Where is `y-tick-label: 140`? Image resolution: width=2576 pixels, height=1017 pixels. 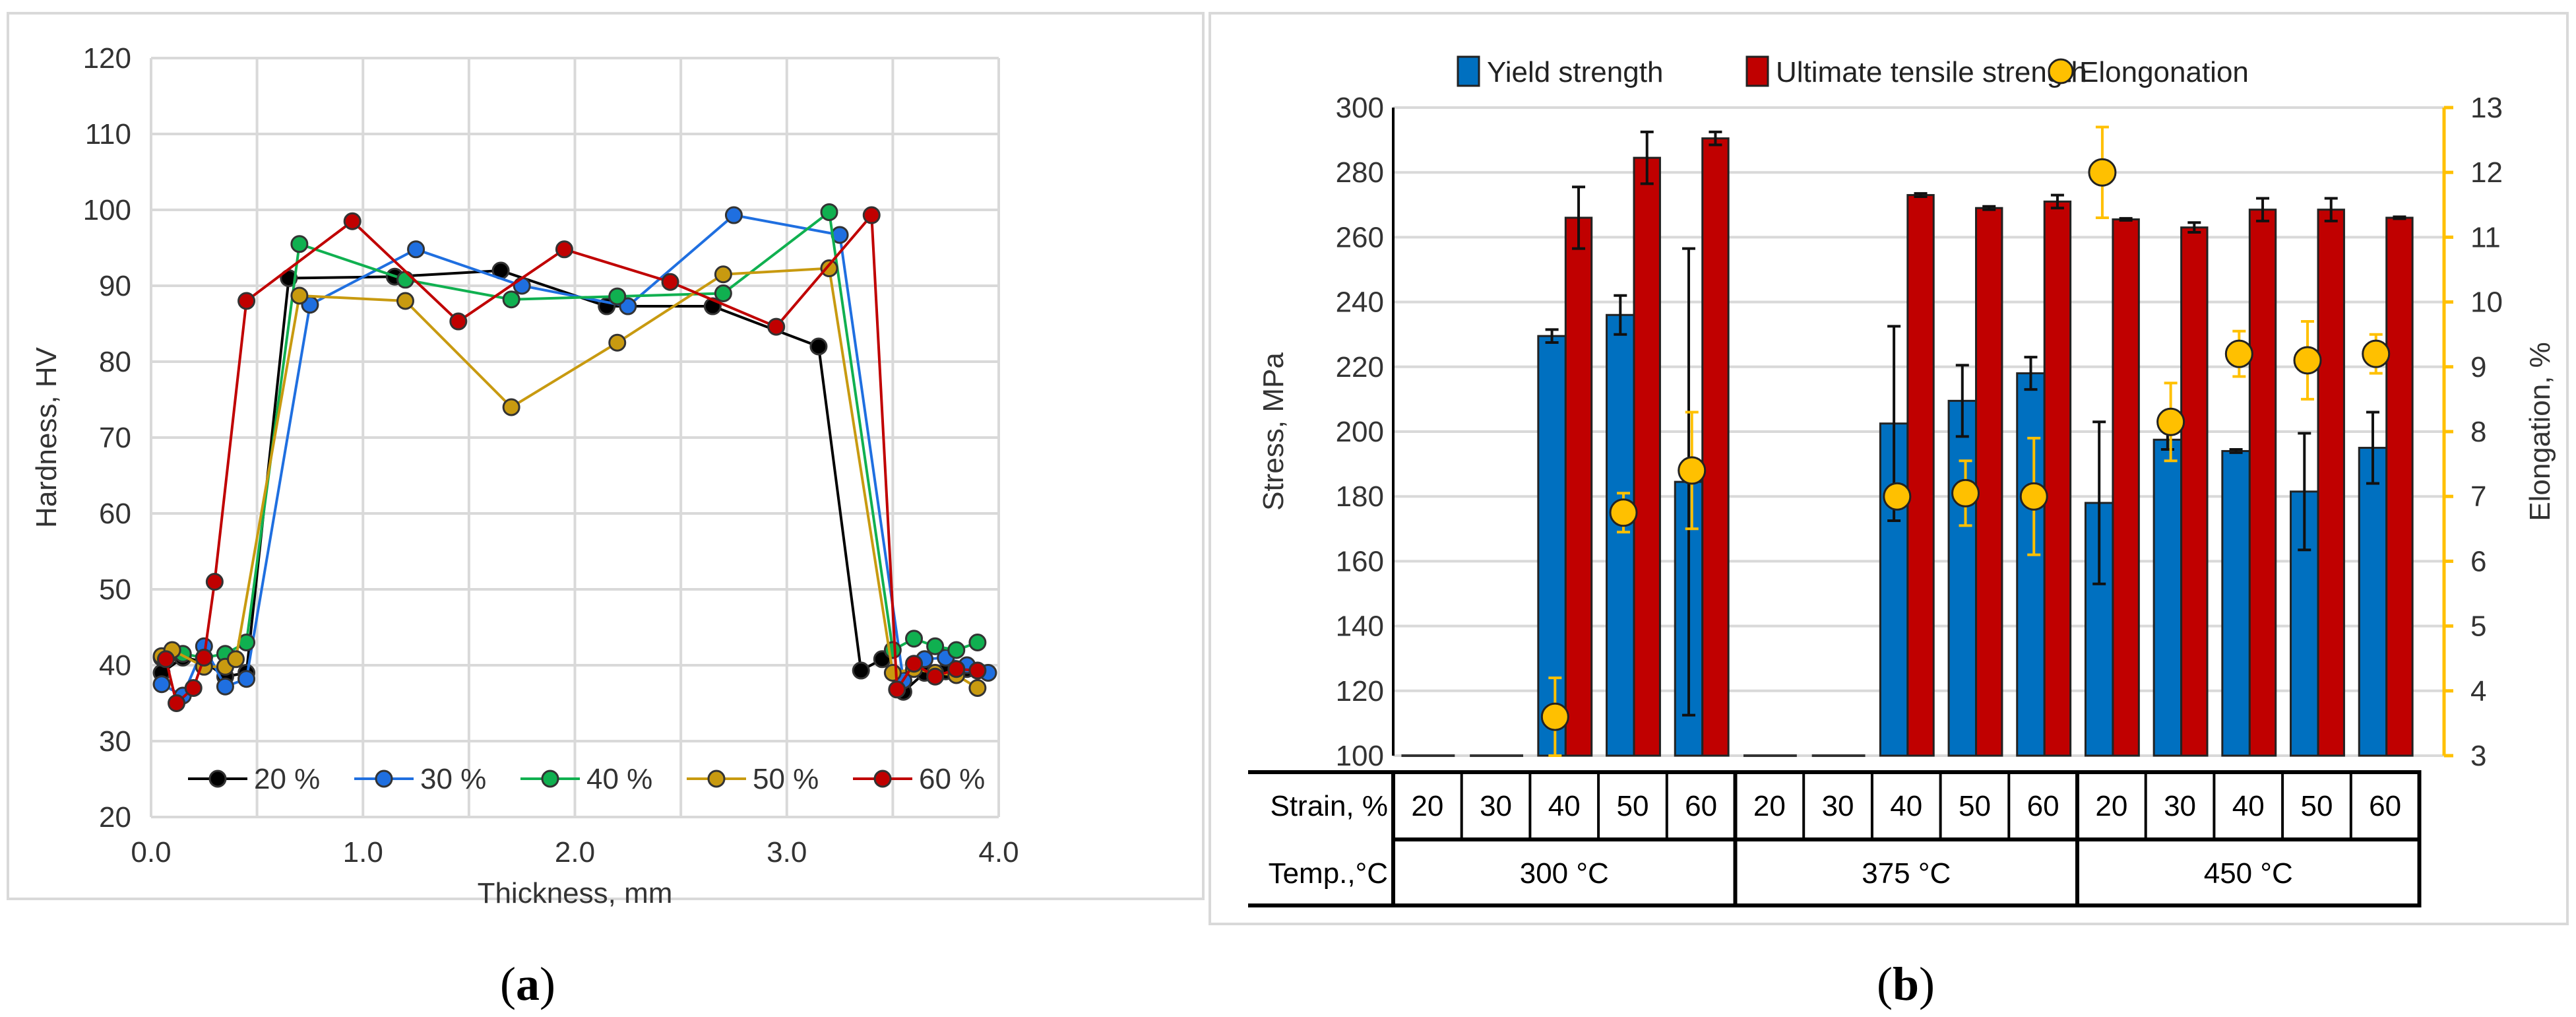 y-tick-label: 140 is located at coordinates (1360, 626).